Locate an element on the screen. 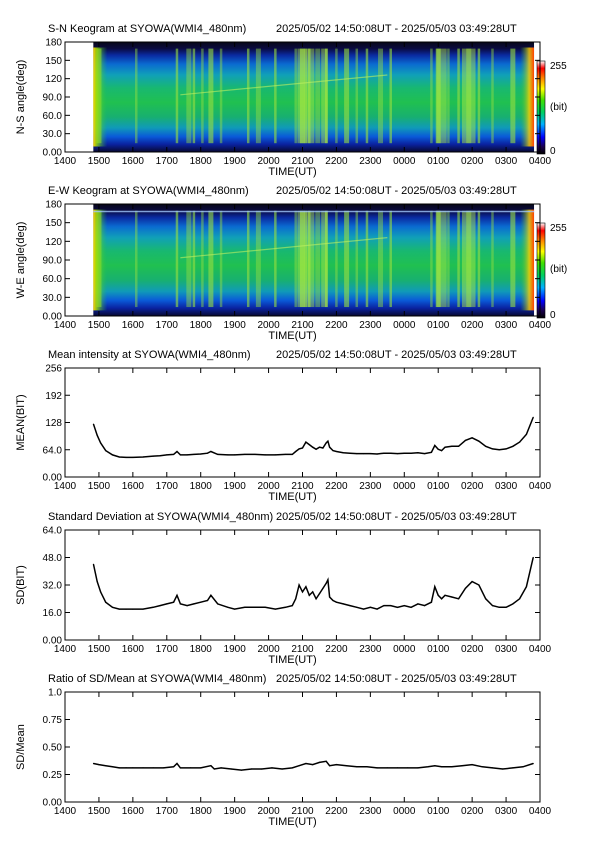 Image resolution: width=595 pixels, height=842 pixels. y-tick-label: 30.0 is located at coordinates (53, 134).